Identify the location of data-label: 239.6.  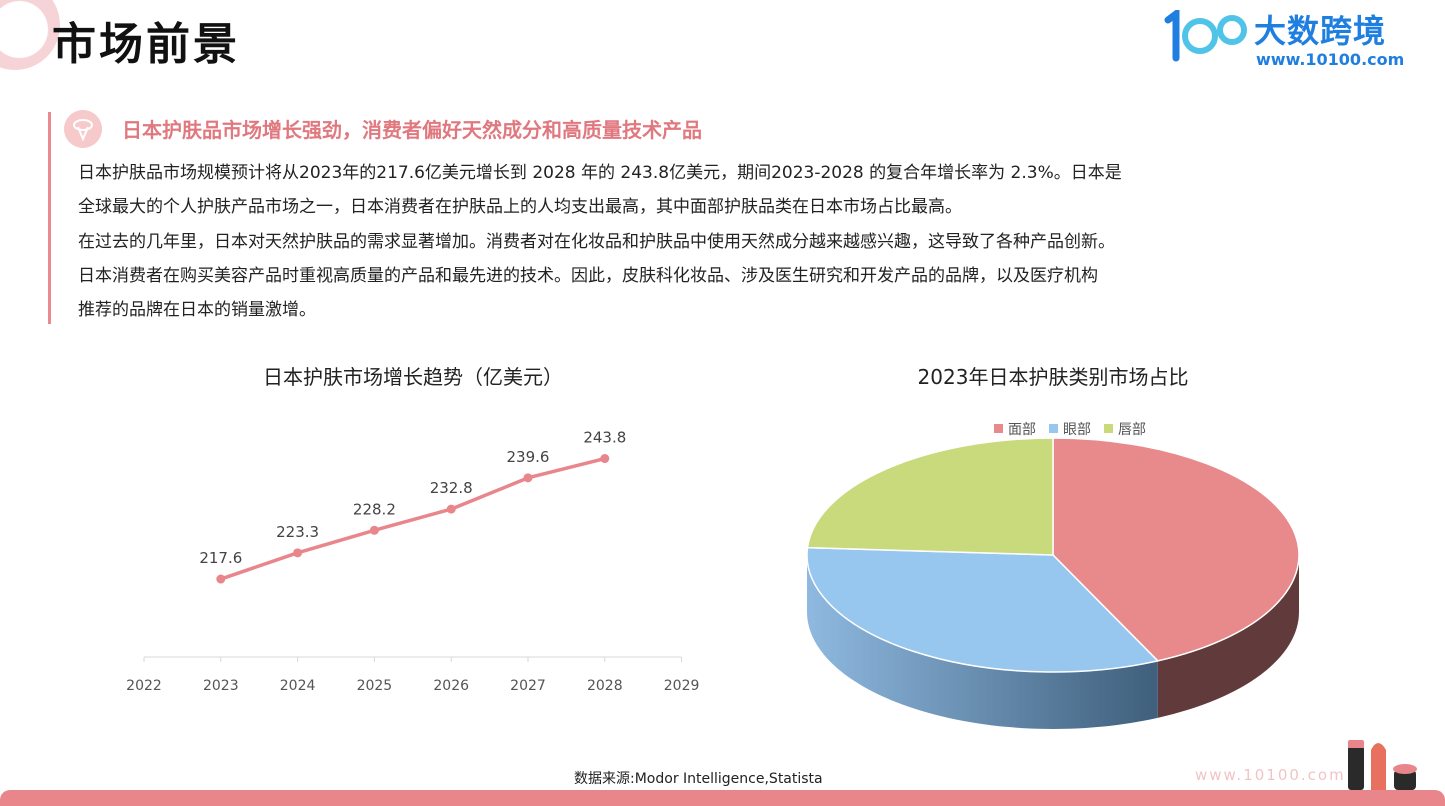
(528, 457).